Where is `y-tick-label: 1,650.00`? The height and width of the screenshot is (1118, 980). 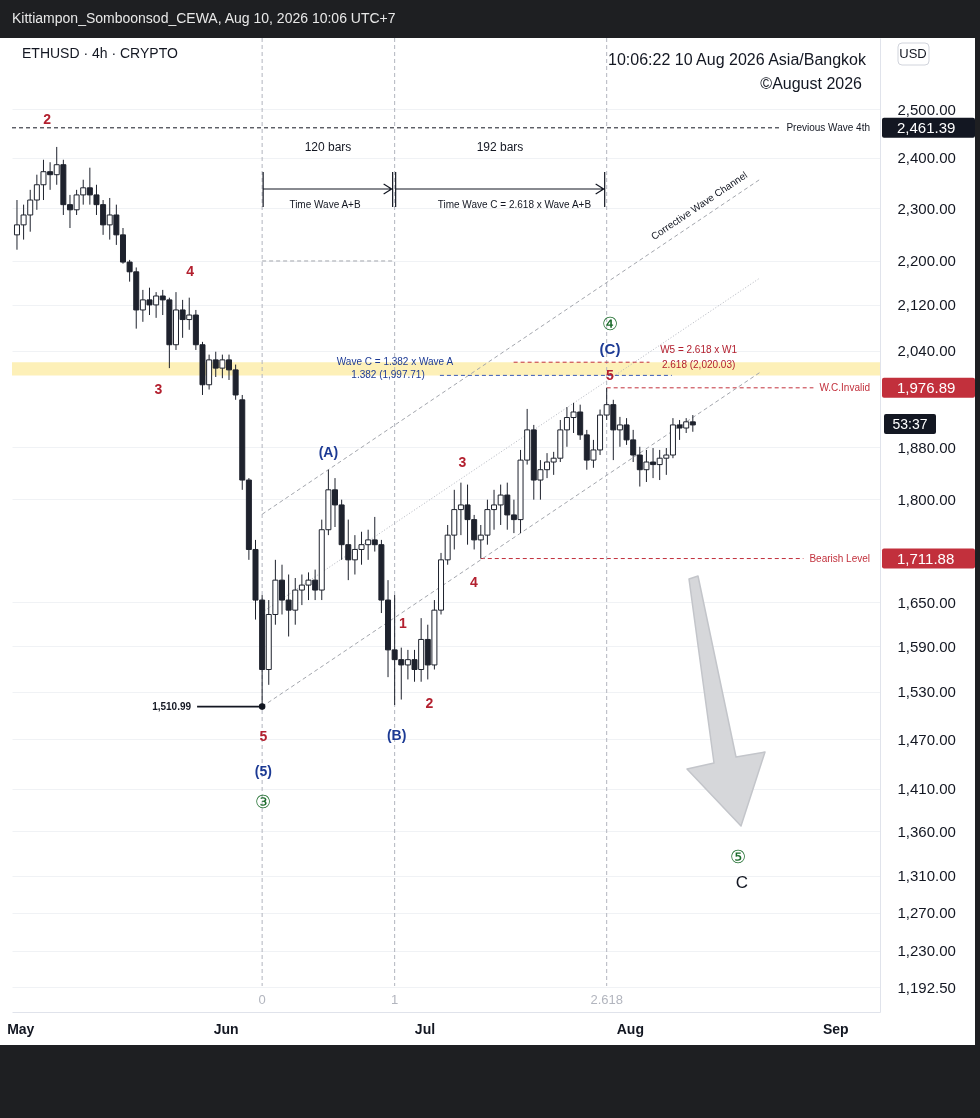
y-tick-label: 1,650.00 is located at coordinates (926, 602).